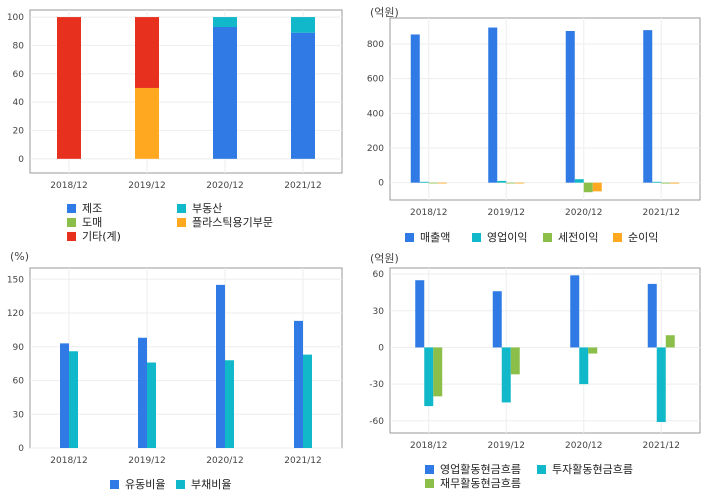 The height and width of the screenshot is (496, 720). What do you see at coordinates (207, 208) in the screenshot?
I see `legend-label: 부동산` at bounding box center [207, 208].